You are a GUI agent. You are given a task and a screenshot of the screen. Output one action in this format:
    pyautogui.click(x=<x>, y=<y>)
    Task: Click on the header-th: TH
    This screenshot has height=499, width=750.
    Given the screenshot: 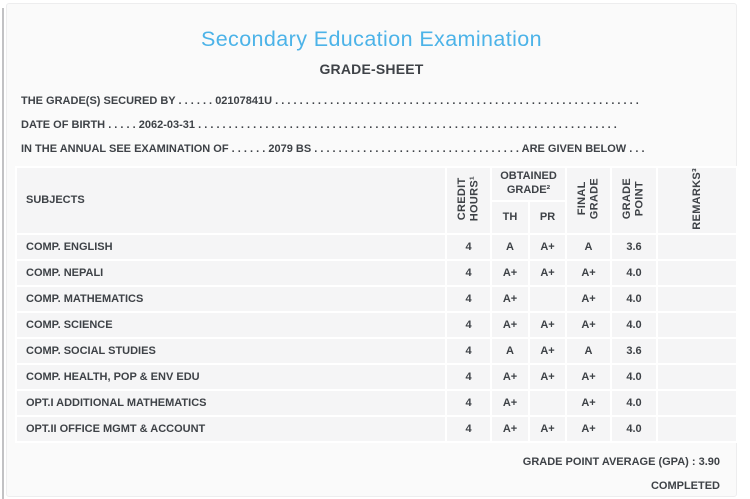 What is the action you would take?
    pyautogui.click(x=510, y=217)
    